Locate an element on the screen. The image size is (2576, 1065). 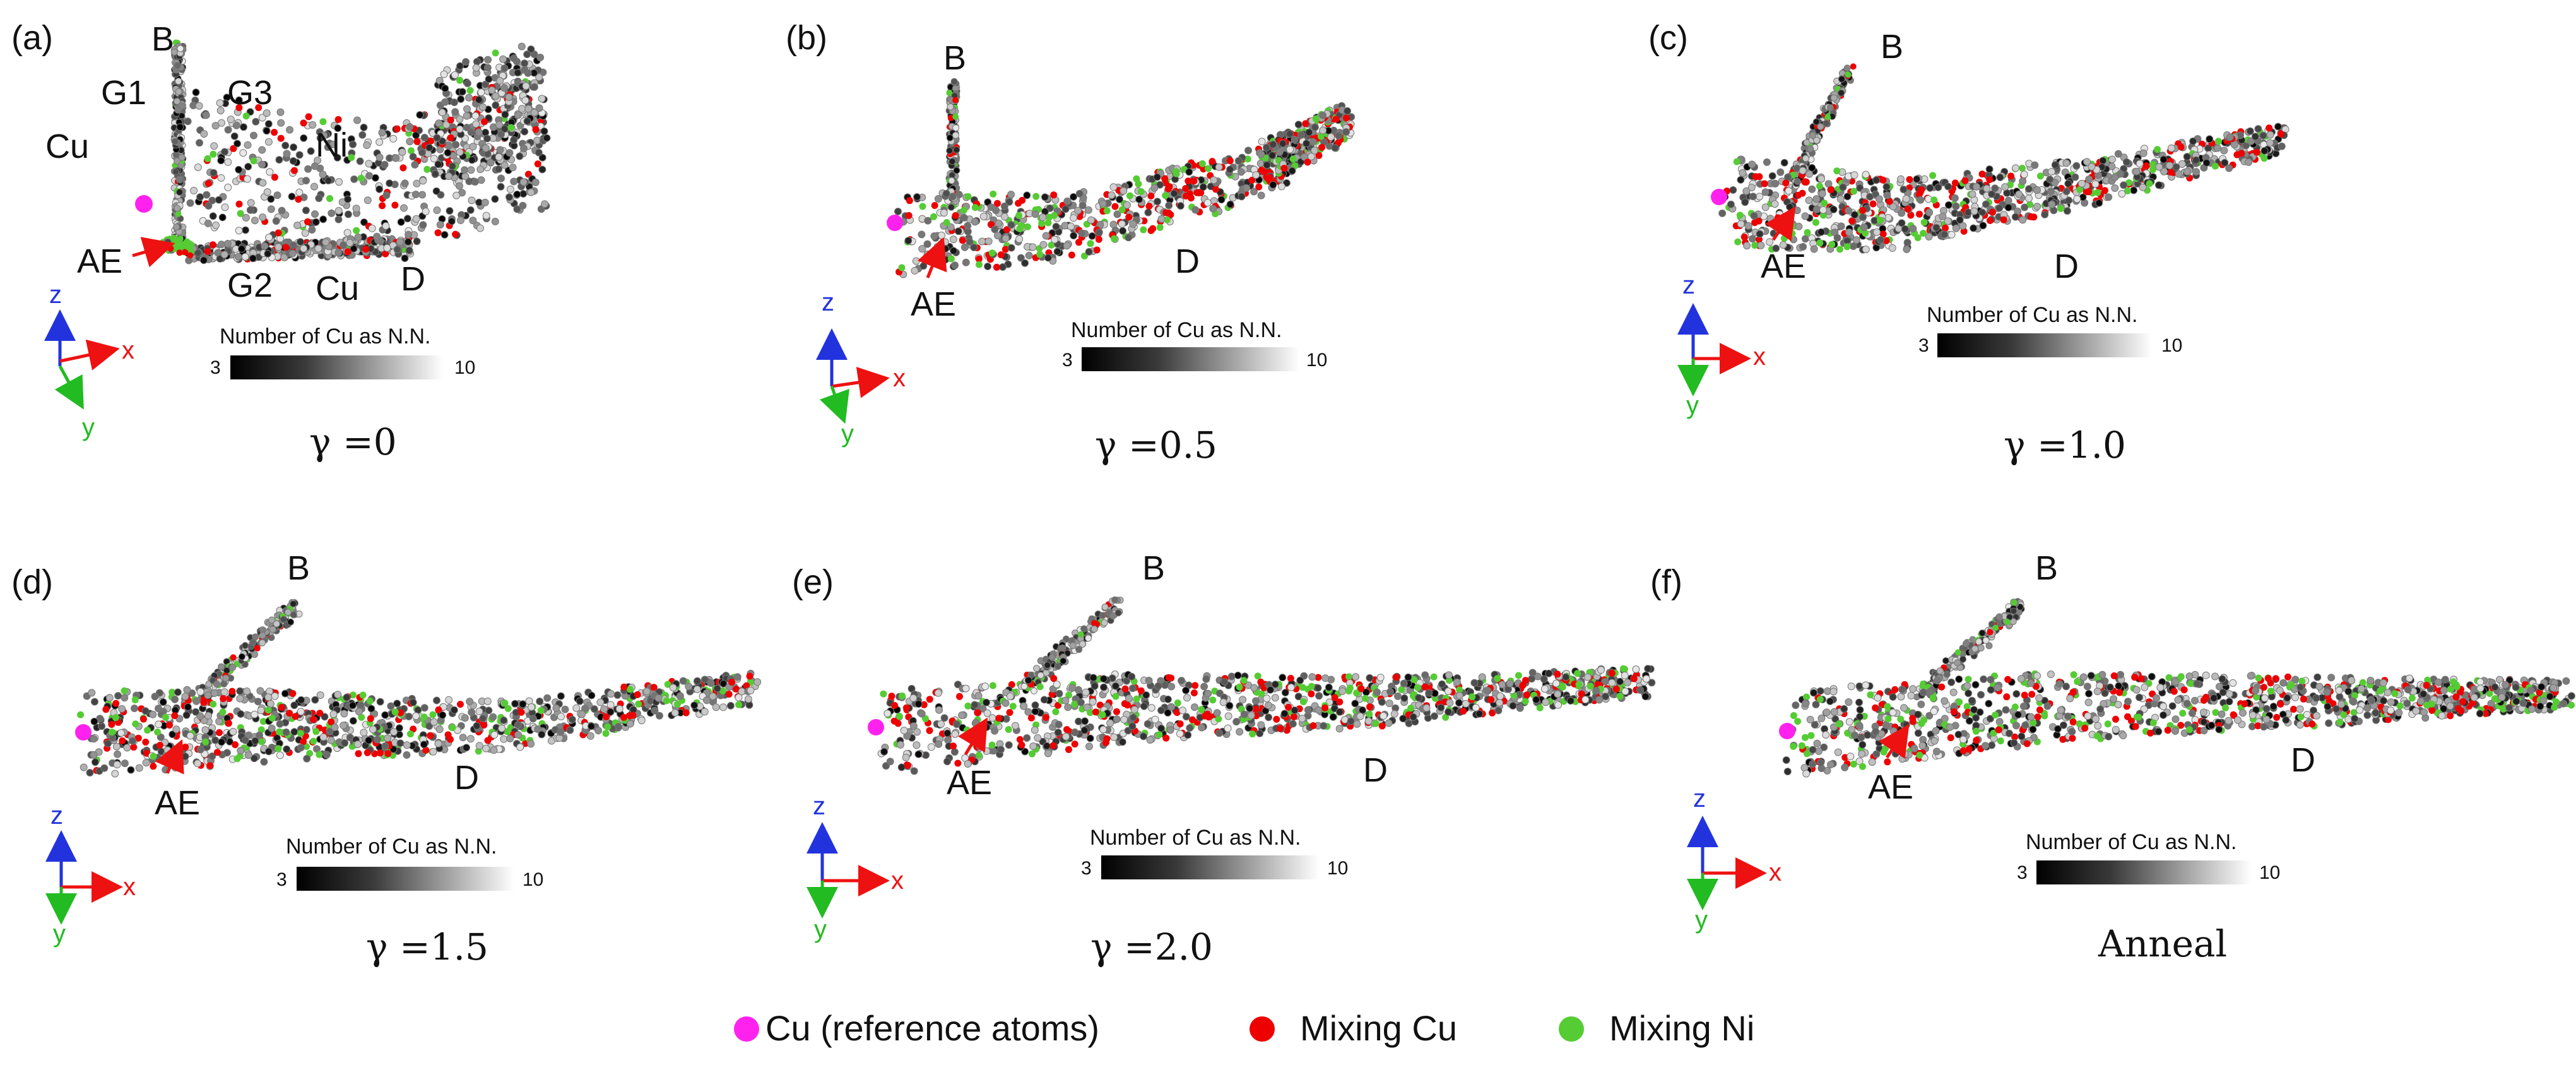
colorbar-min: 3 is located at coordinates (282, 879).